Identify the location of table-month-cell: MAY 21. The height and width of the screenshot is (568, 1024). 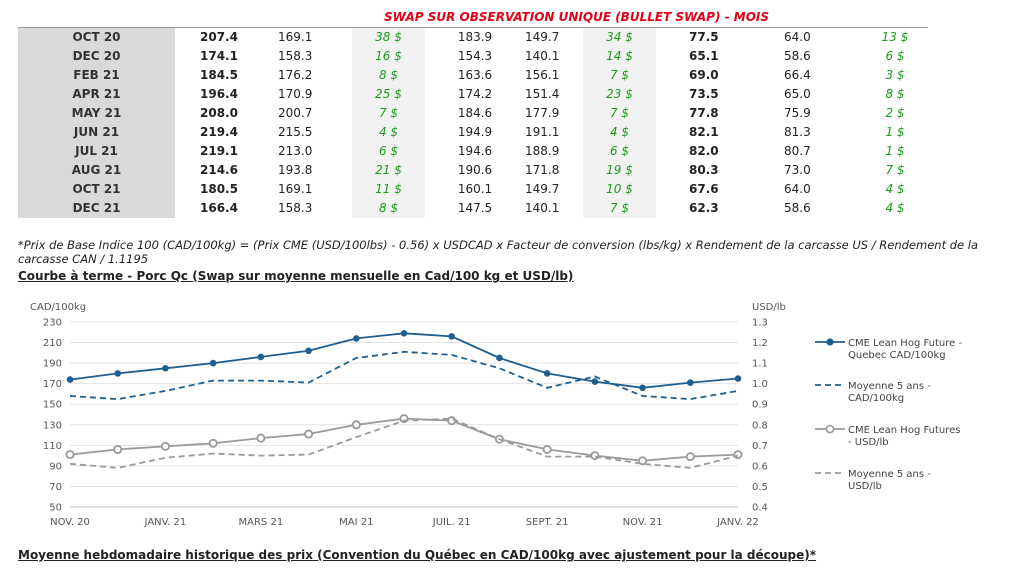
(96, 113).